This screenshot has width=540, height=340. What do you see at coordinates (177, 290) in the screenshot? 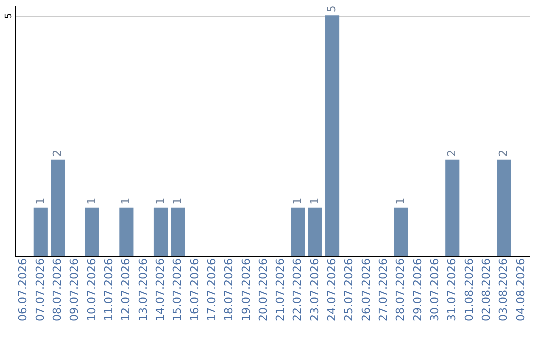
I see `x-tick-label: 15.07.2026` at bounding box center [177, 290].